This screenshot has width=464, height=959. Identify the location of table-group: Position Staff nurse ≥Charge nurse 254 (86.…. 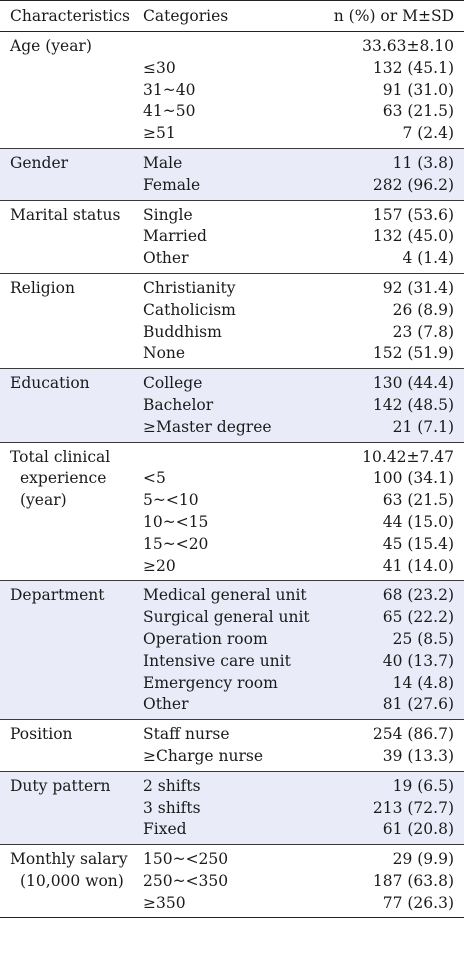
(232, 746).